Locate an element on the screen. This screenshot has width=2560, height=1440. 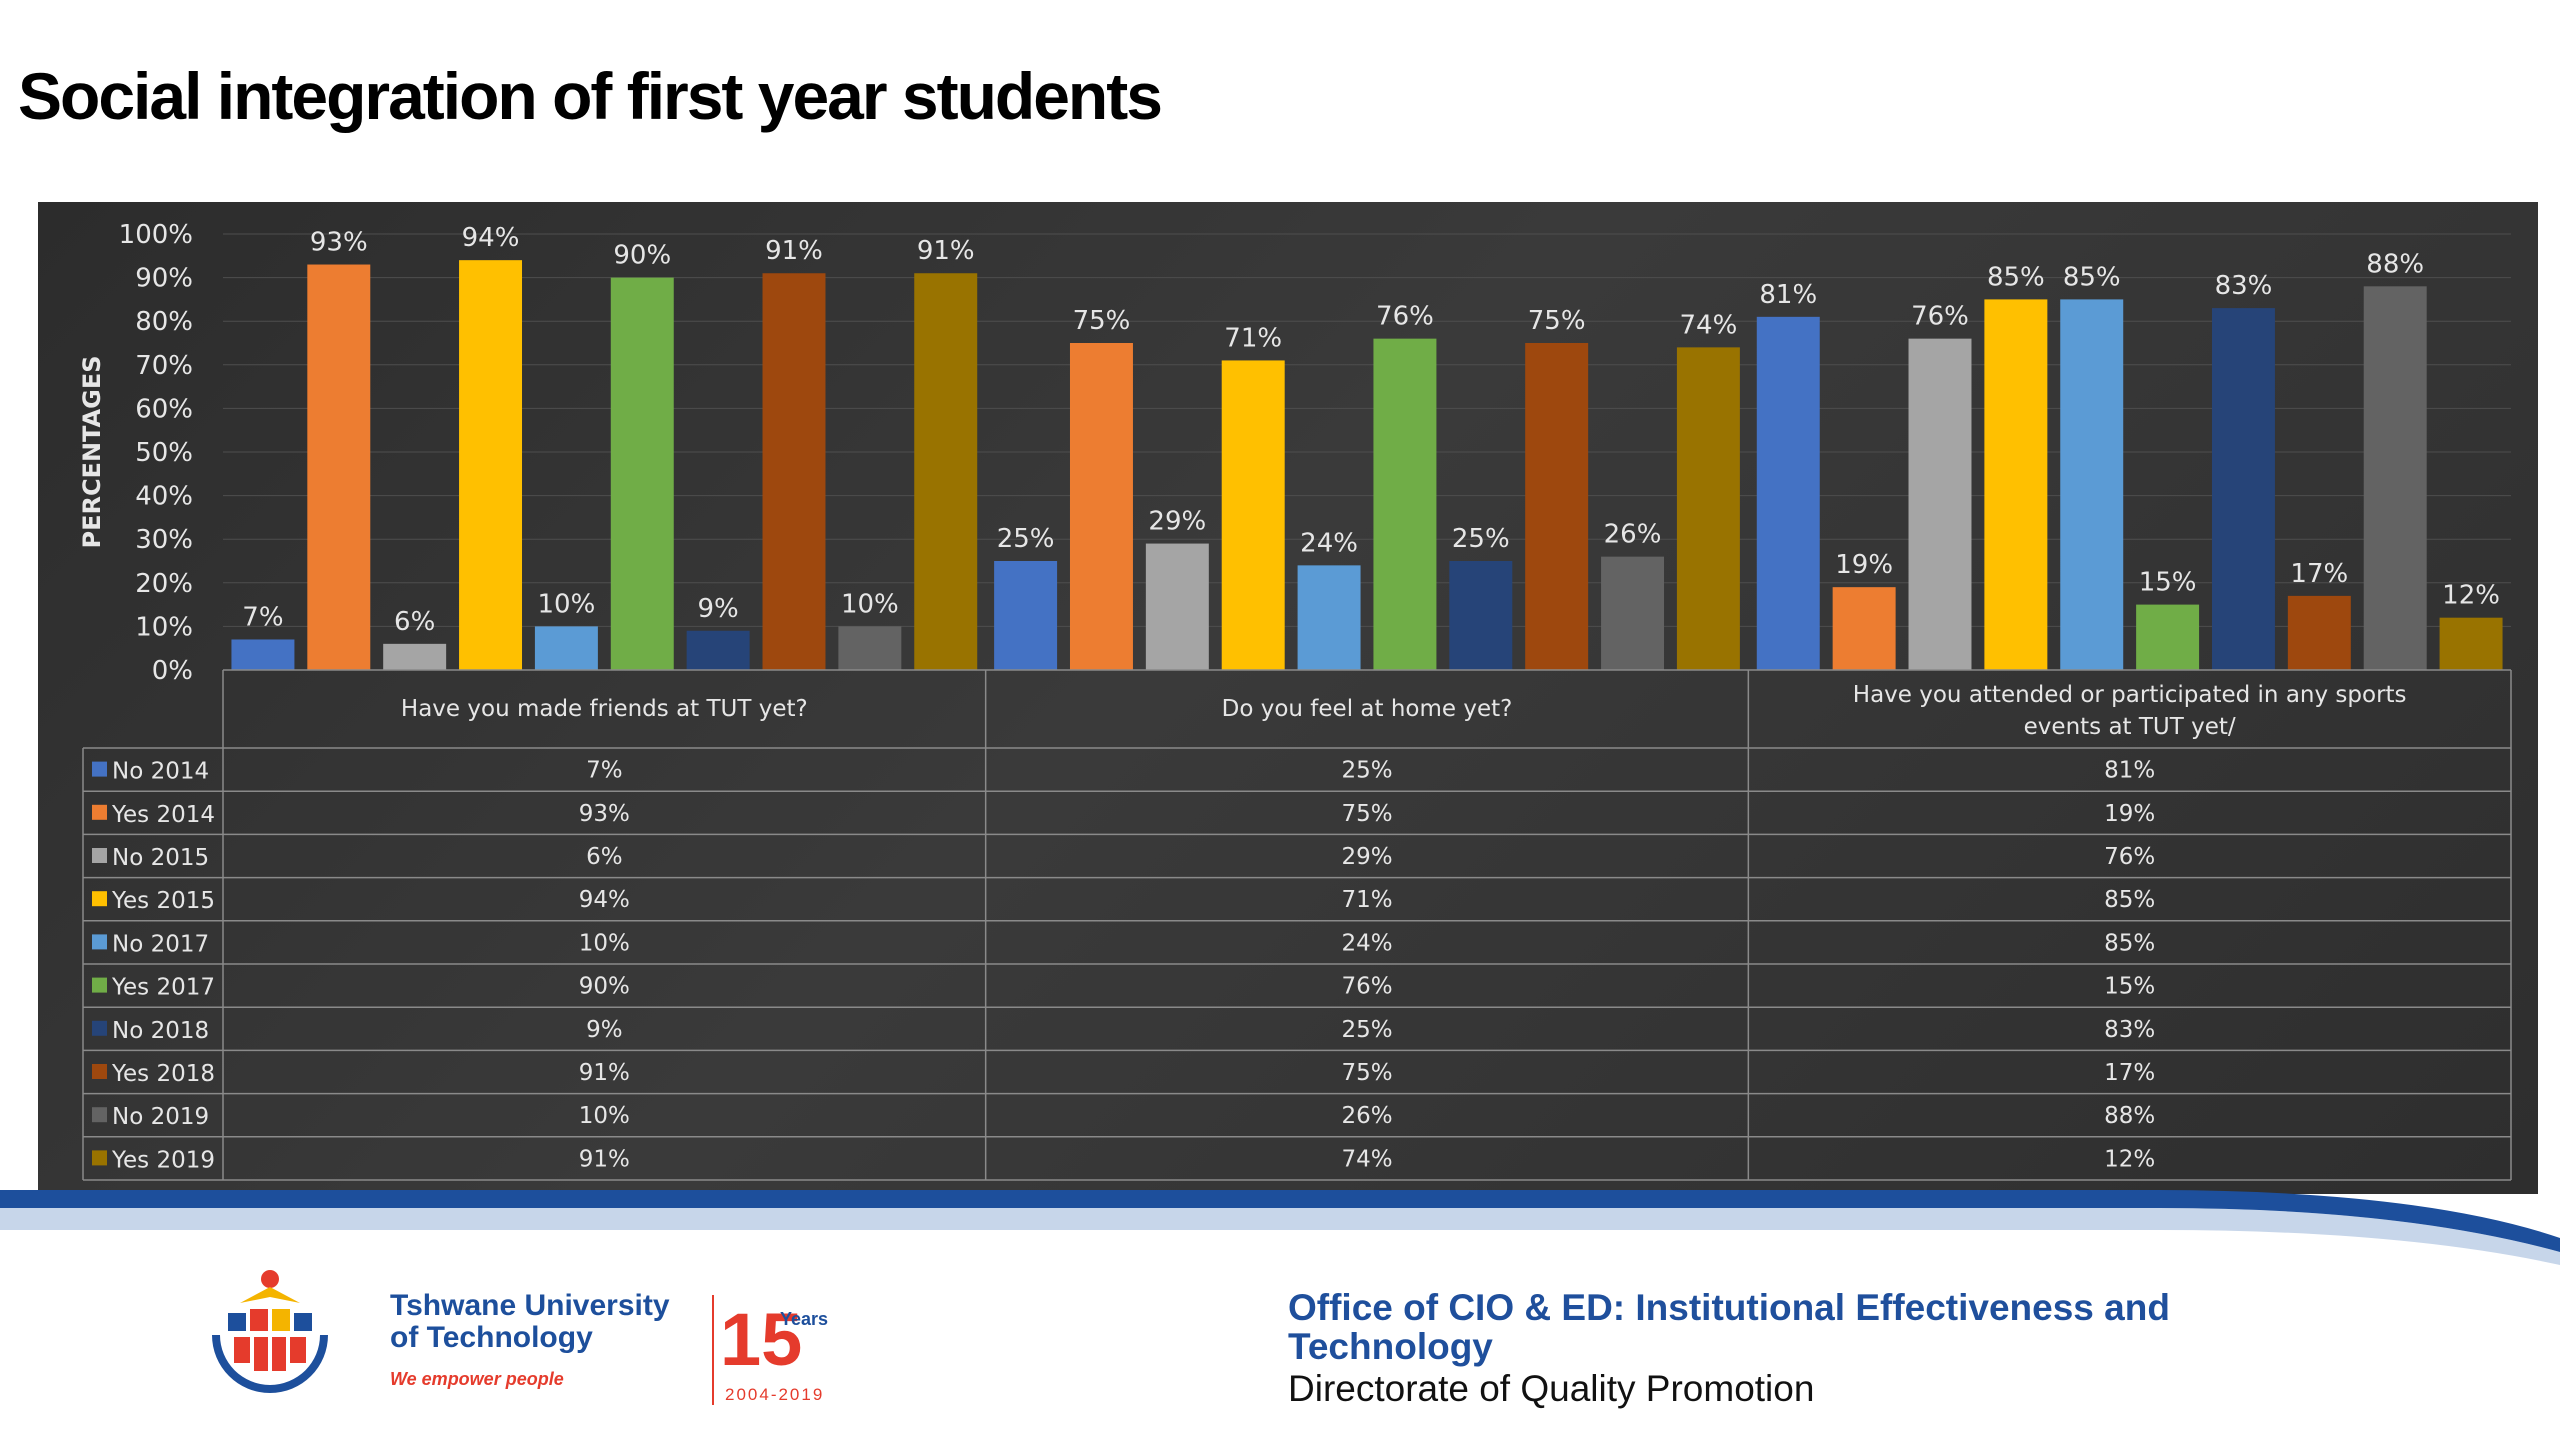
y-tick-label: 80% is located at coordinates (164, 322).